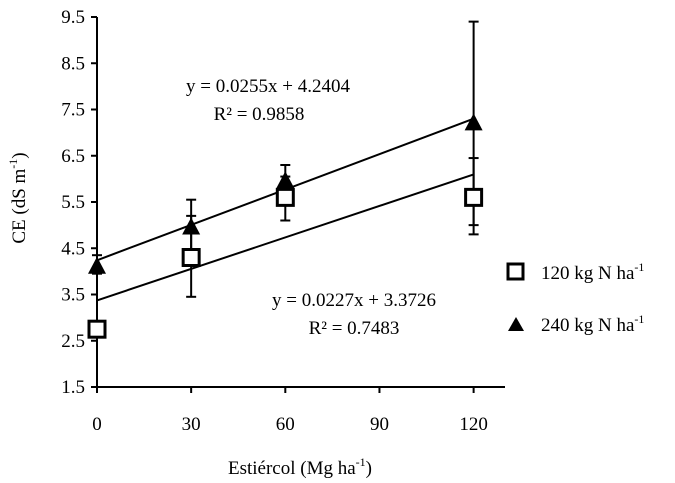 This screenshot has height=483, width=675. Describe the element at coordinates (73, 202) in the screenshot. I see `y-tick-label: 5.5` at that location.